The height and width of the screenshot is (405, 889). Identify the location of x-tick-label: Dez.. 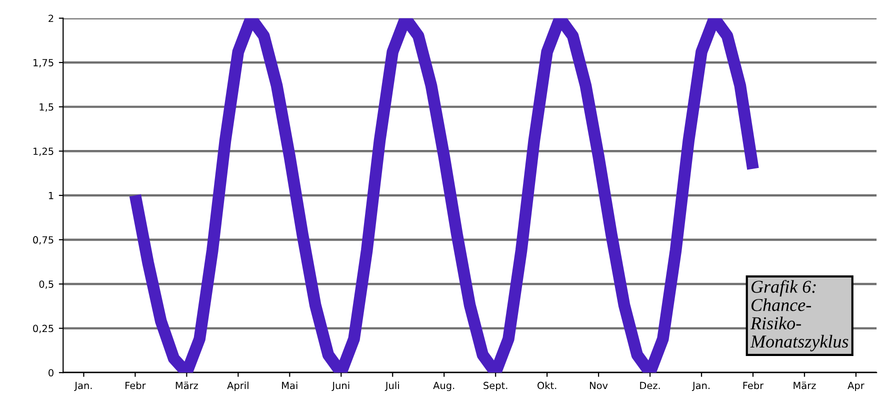
(650, 386).